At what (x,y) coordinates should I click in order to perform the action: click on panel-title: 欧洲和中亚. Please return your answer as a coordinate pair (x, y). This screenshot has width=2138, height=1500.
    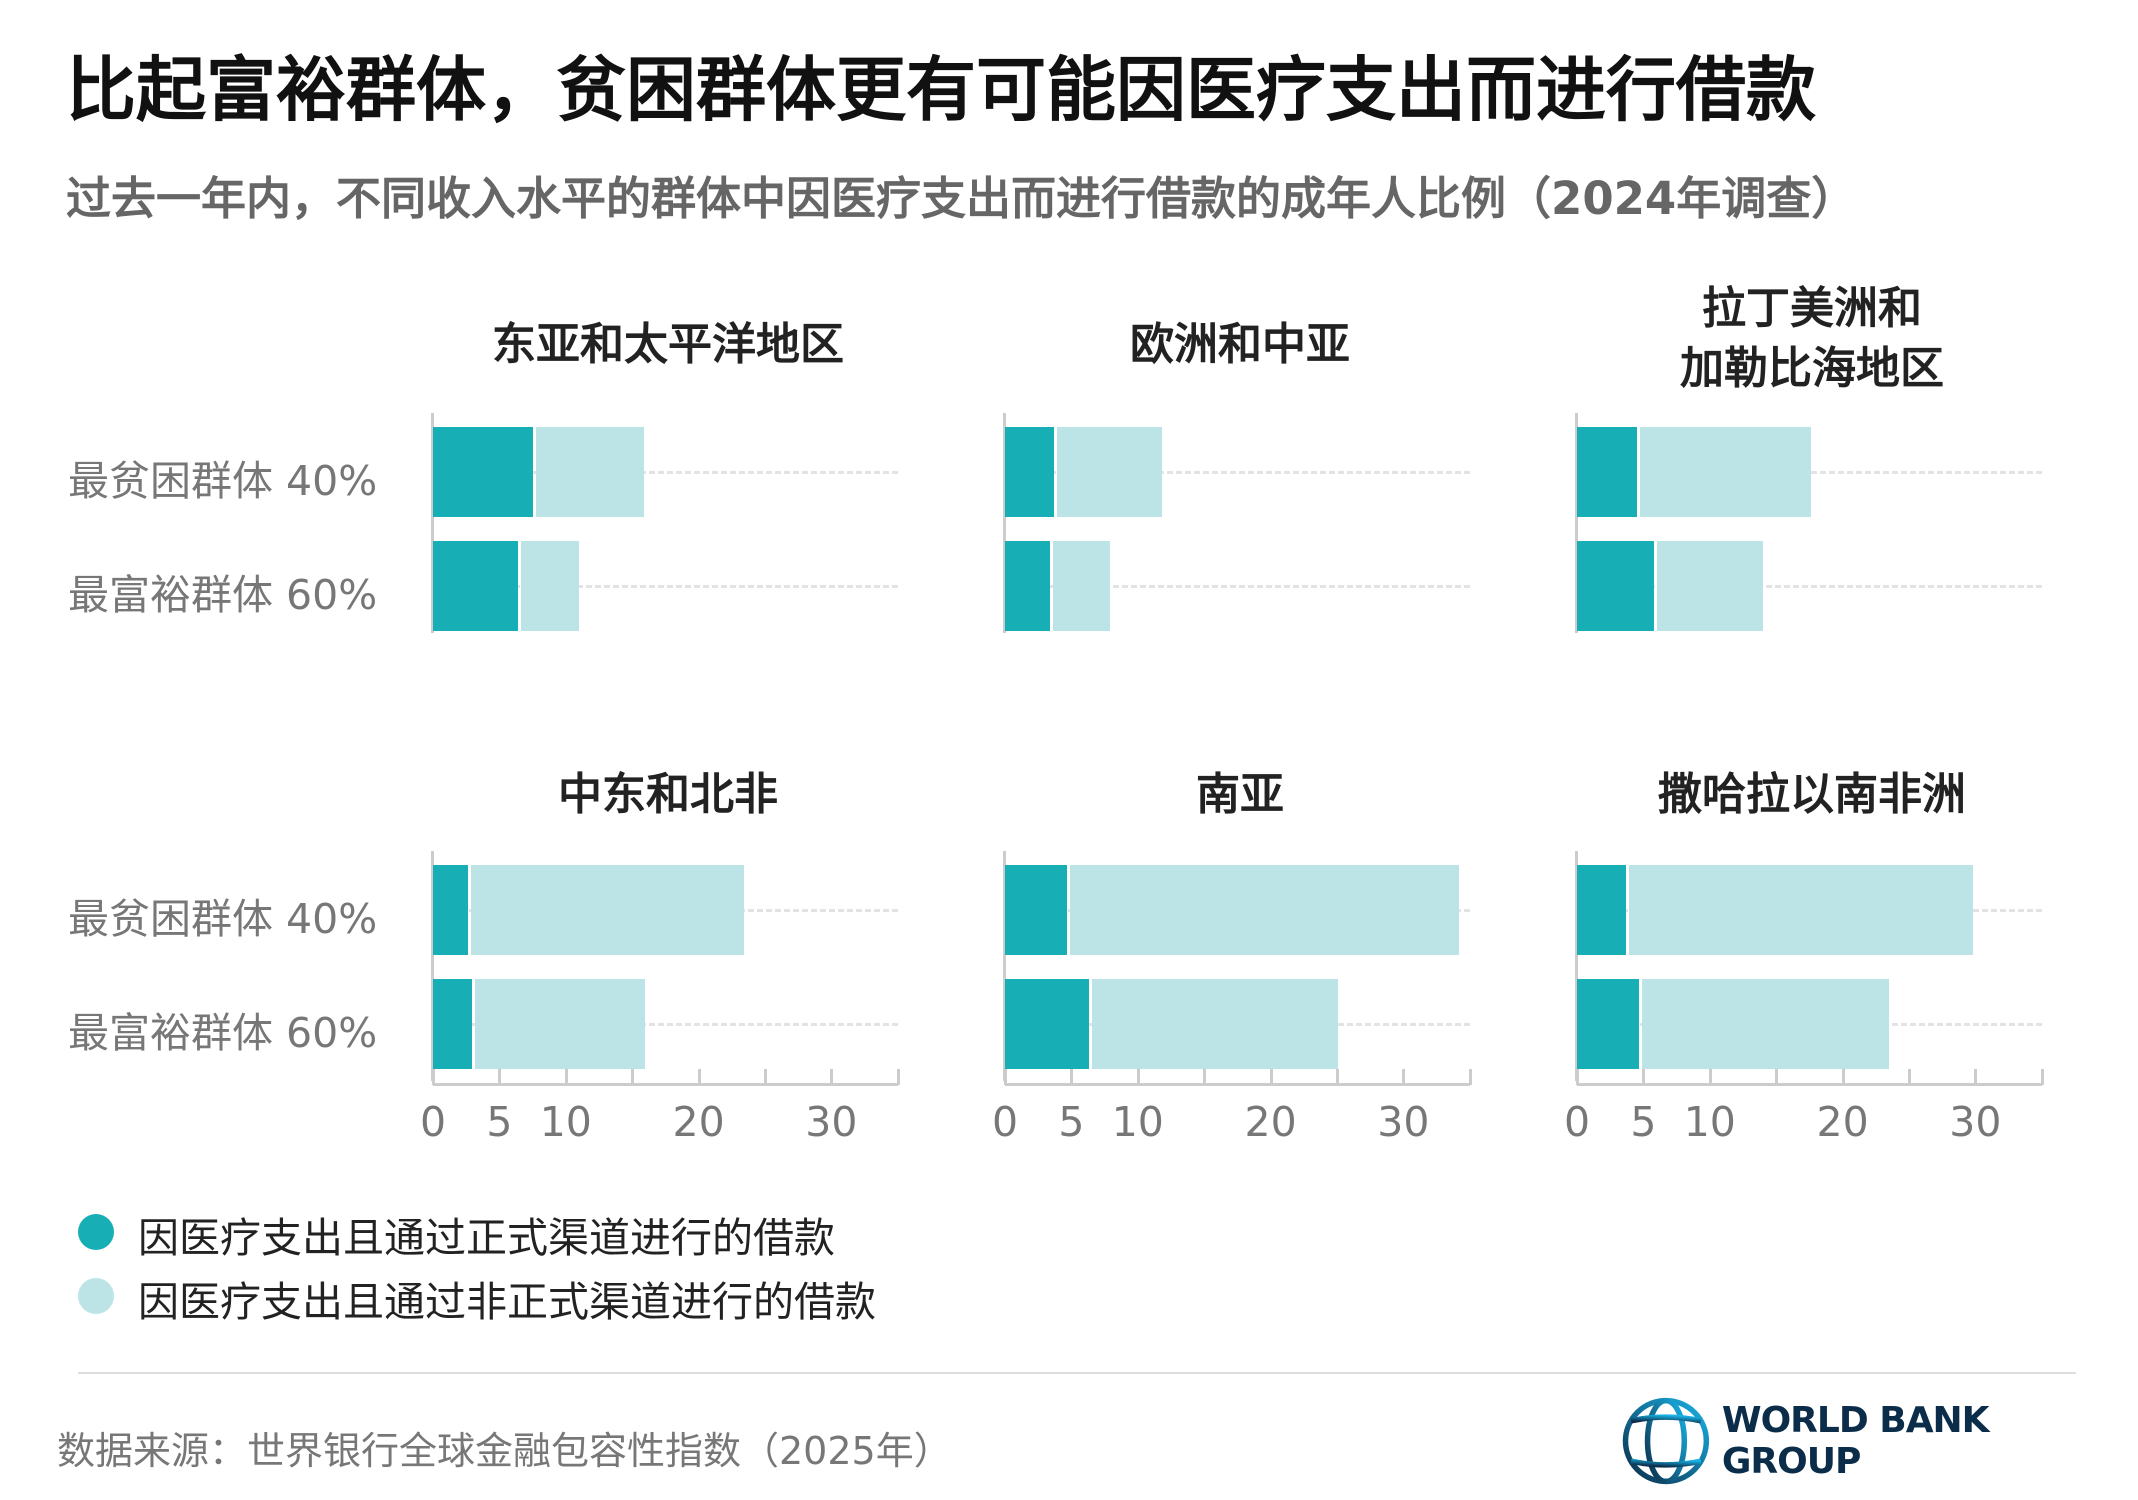
    Looking at the image, I should click on (1240, 344).